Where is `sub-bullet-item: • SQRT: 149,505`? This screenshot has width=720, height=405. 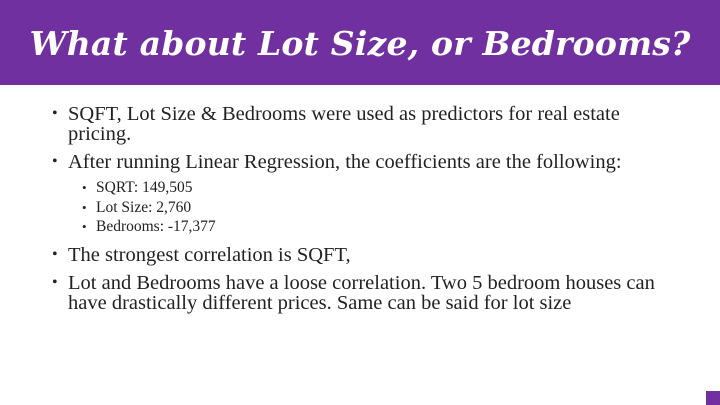
sub-bullet-item: • SQRT: 149,505 is located at coordinates (377, 188).